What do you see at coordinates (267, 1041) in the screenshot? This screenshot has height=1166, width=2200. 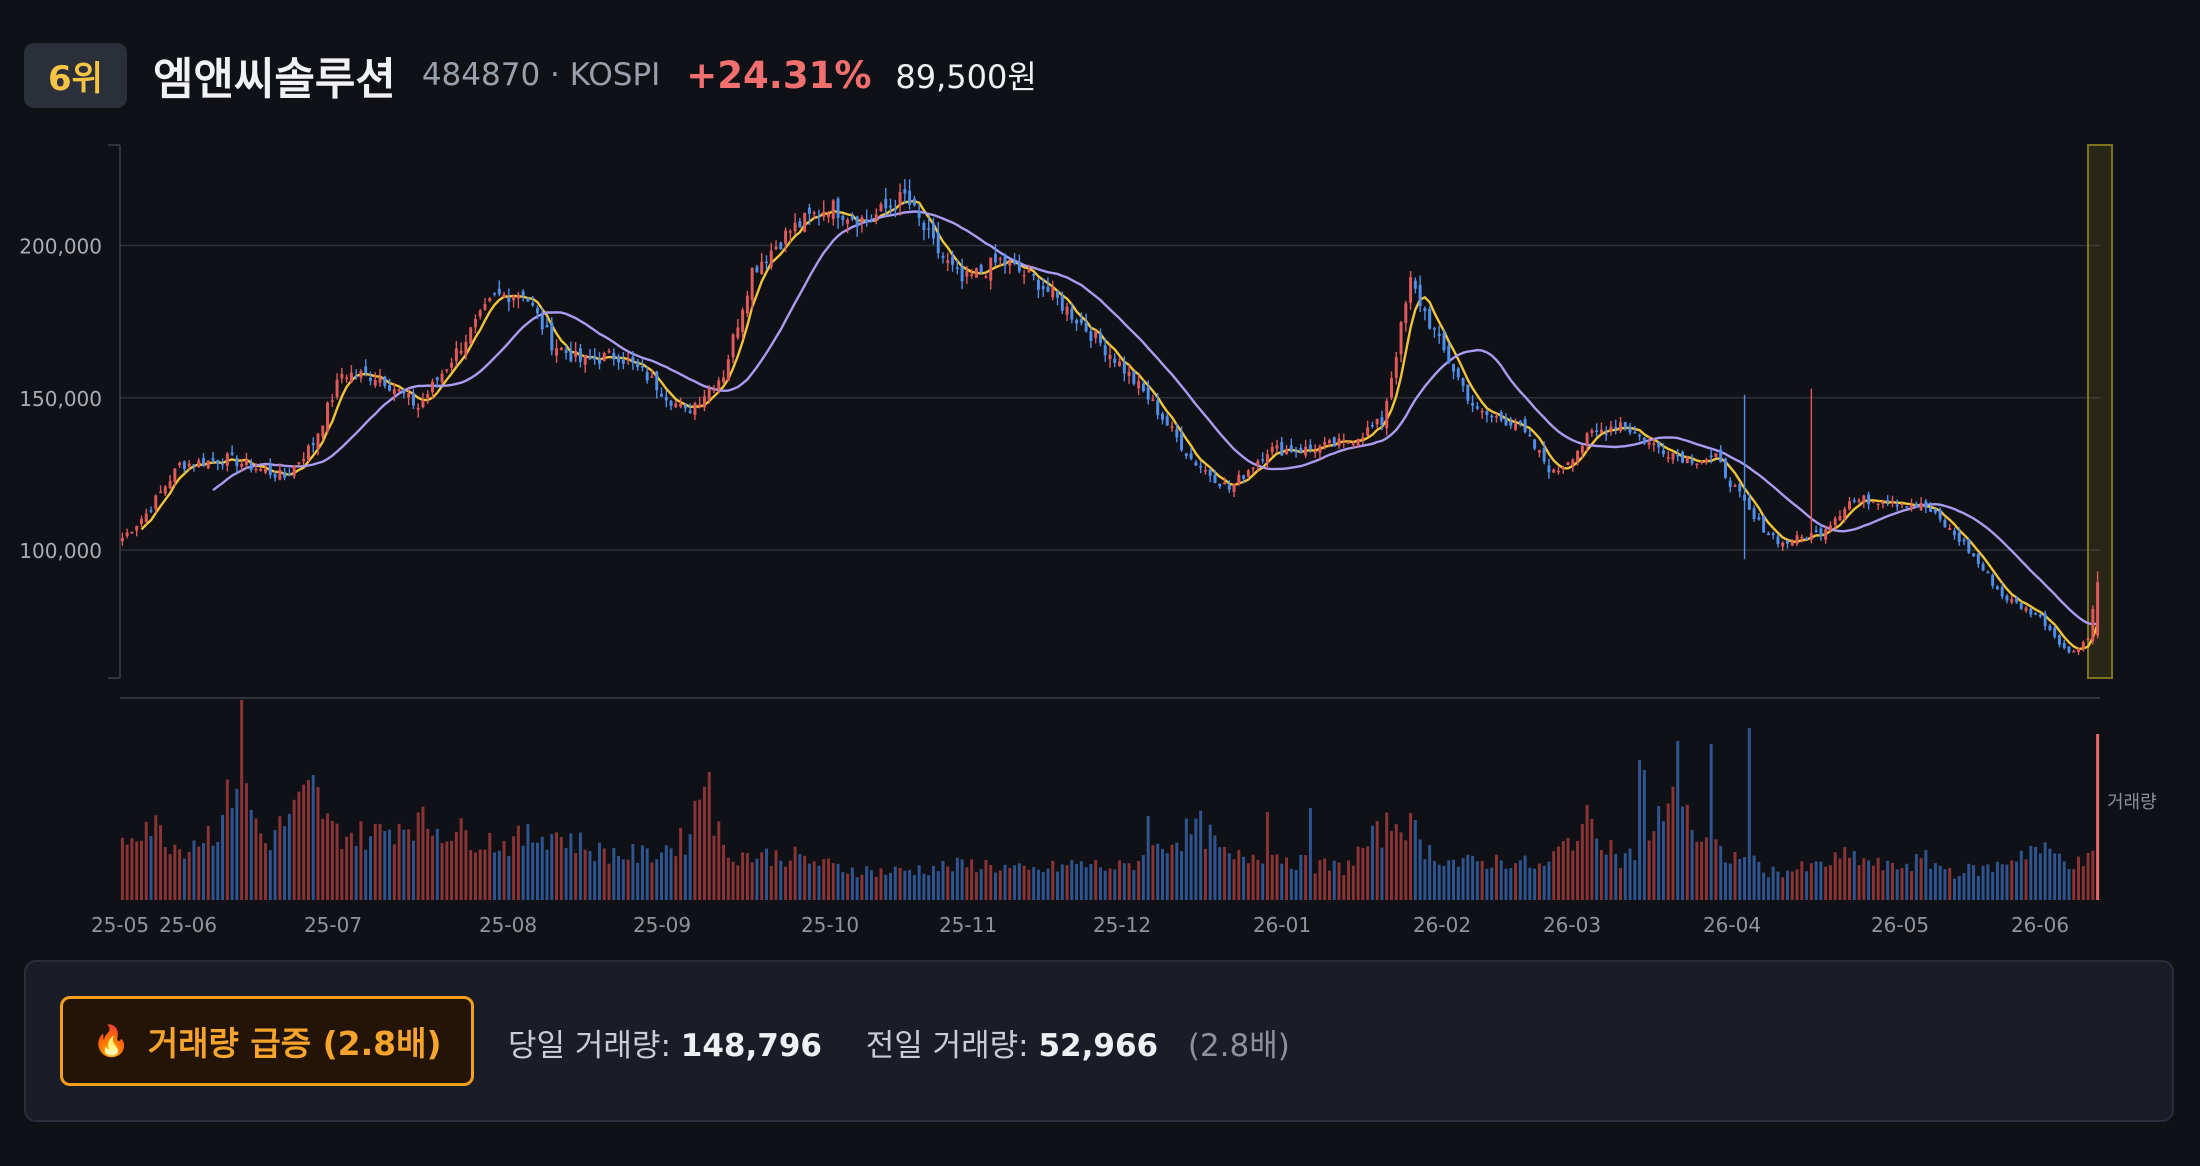 I see `volume-surge-badge: 🔥 거래량 급증 (2.8배)` at bounding box center [267, 1041].